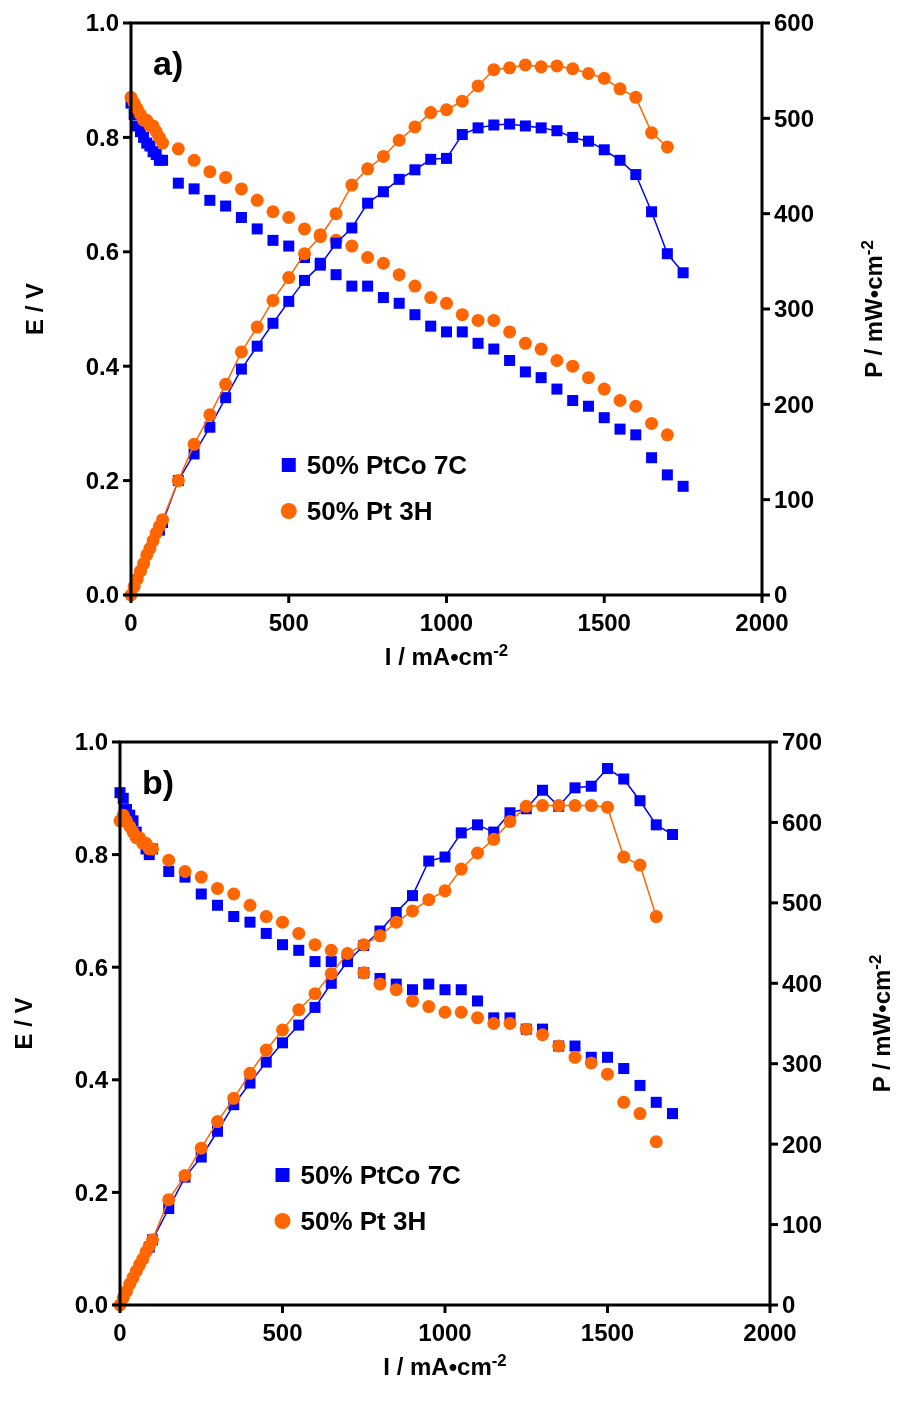  What do you see at coordinates (802, 742) in the screenshot?
I see `y2-tick-label: 700` at bounding box center [802, 742].